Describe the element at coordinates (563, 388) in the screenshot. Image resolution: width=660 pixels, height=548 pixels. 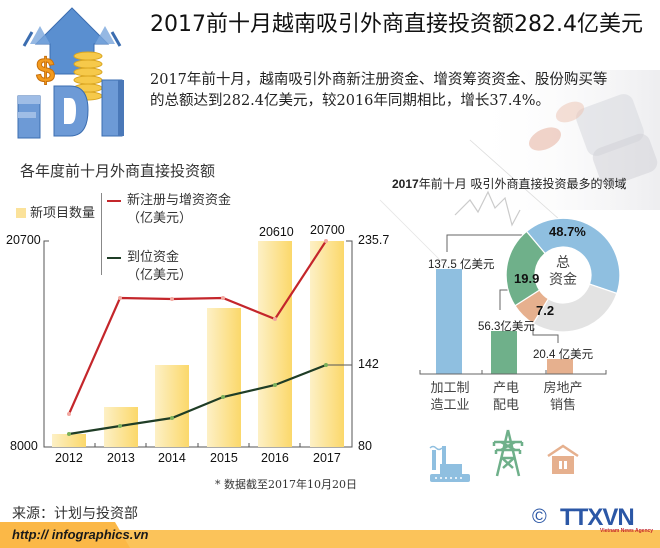
I see `cat-line: 房地产` at that location.